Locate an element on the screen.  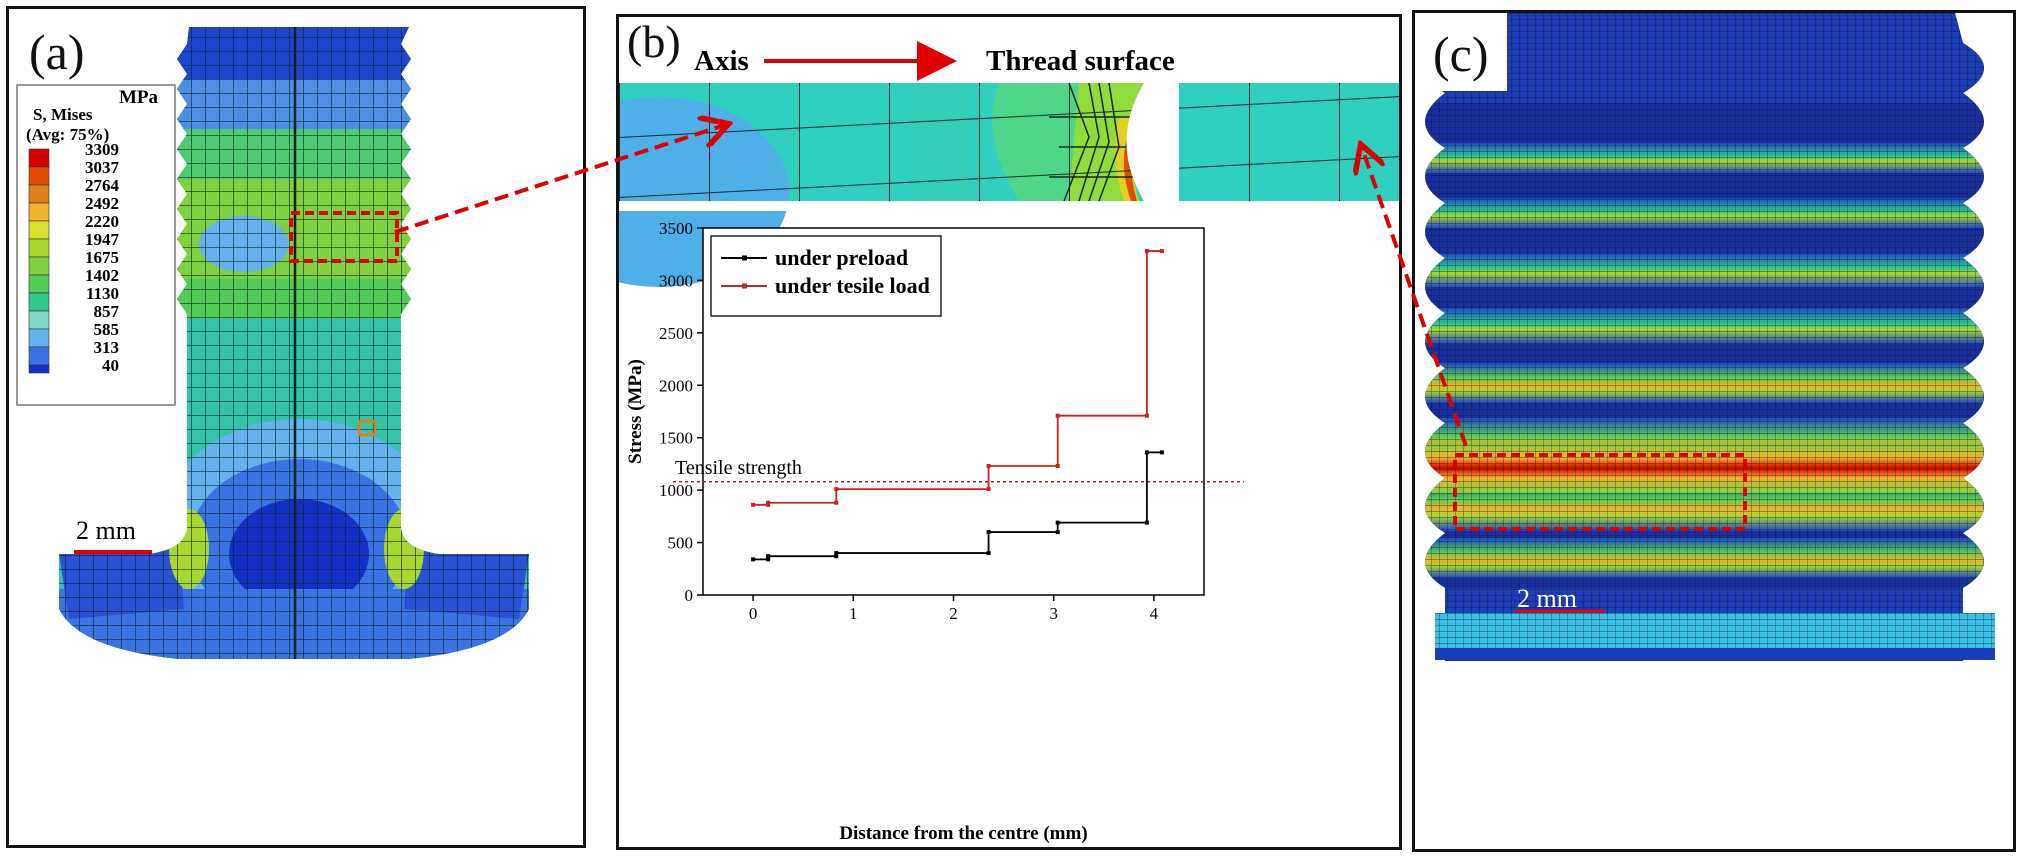
y-tick-label: 1500 is located at coordinates (676, 438).